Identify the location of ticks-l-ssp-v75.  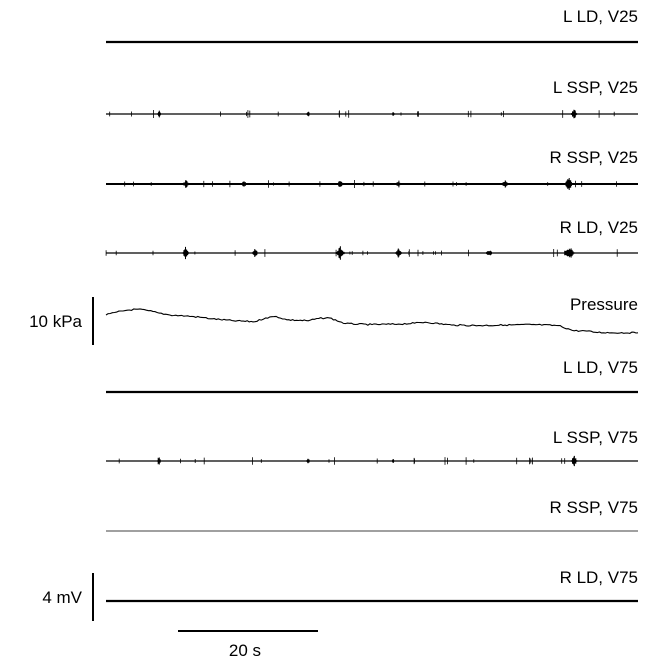
(342, 461).